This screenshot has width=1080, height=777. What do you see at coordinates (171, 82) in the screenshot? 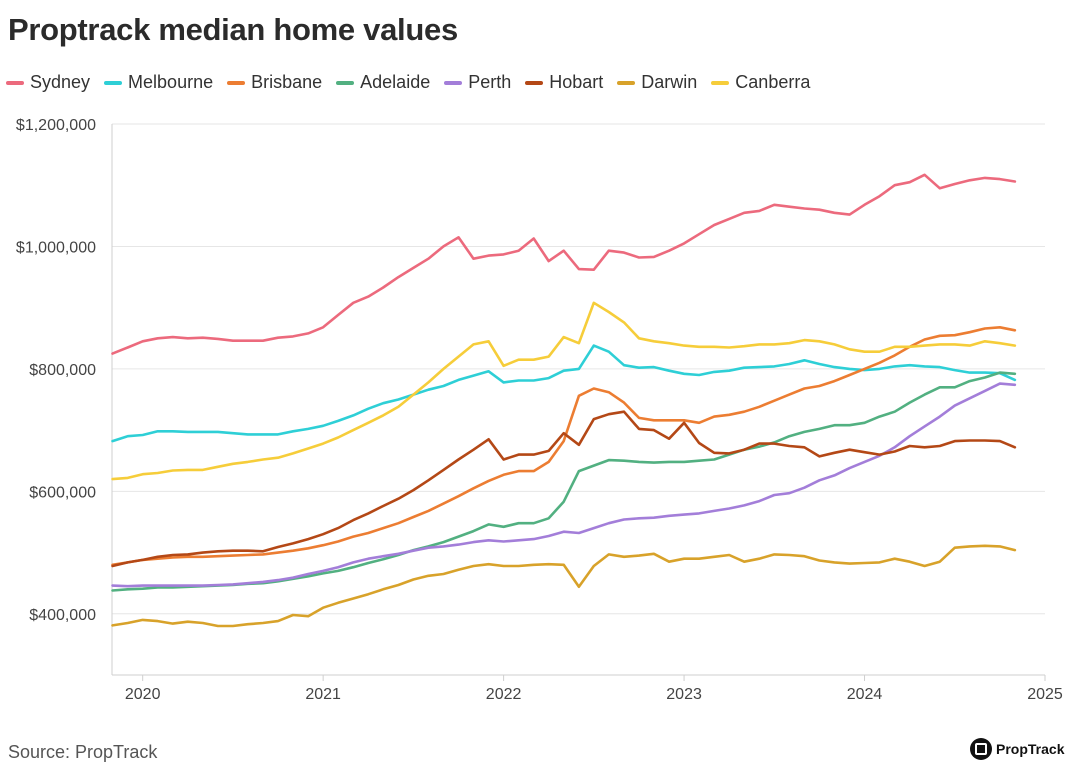
I see `legend-label: Melbourne` at bounding box center [171, 82].